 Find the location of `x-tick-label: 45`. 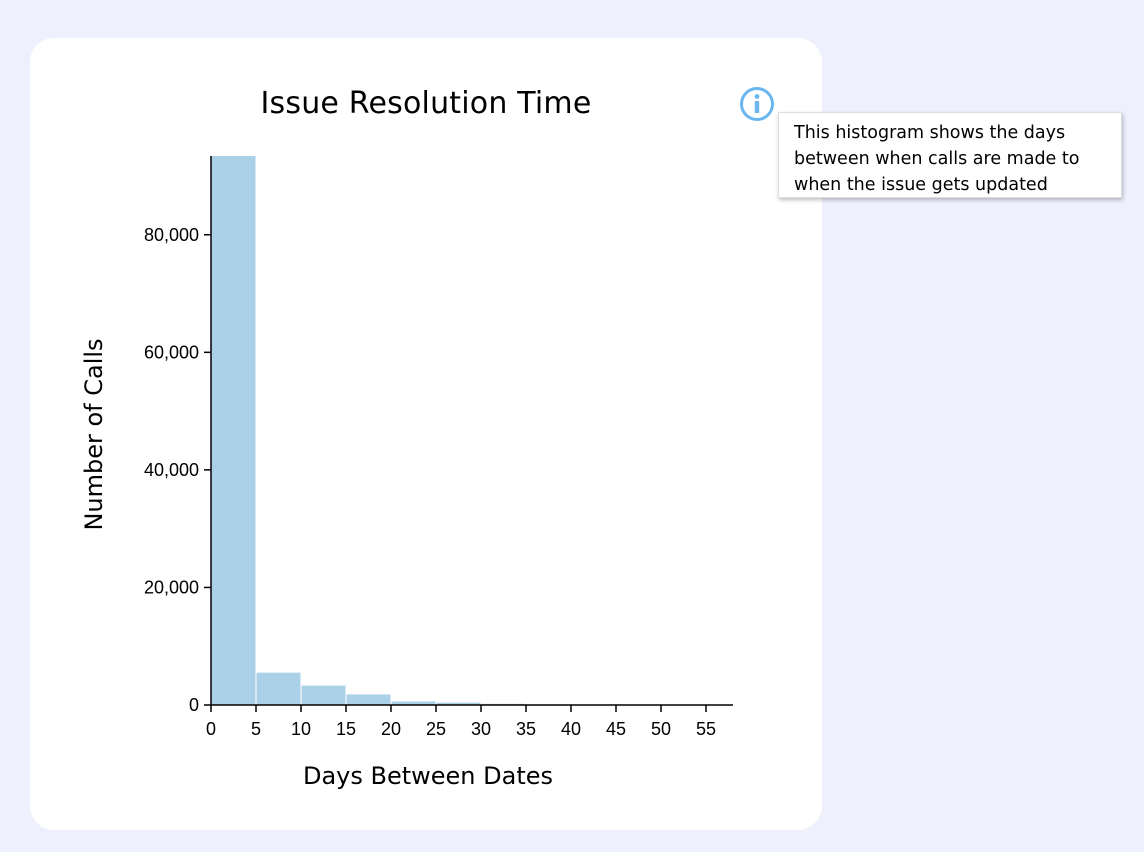

x-tick-label: 45 is located at coordinates (616, 729).